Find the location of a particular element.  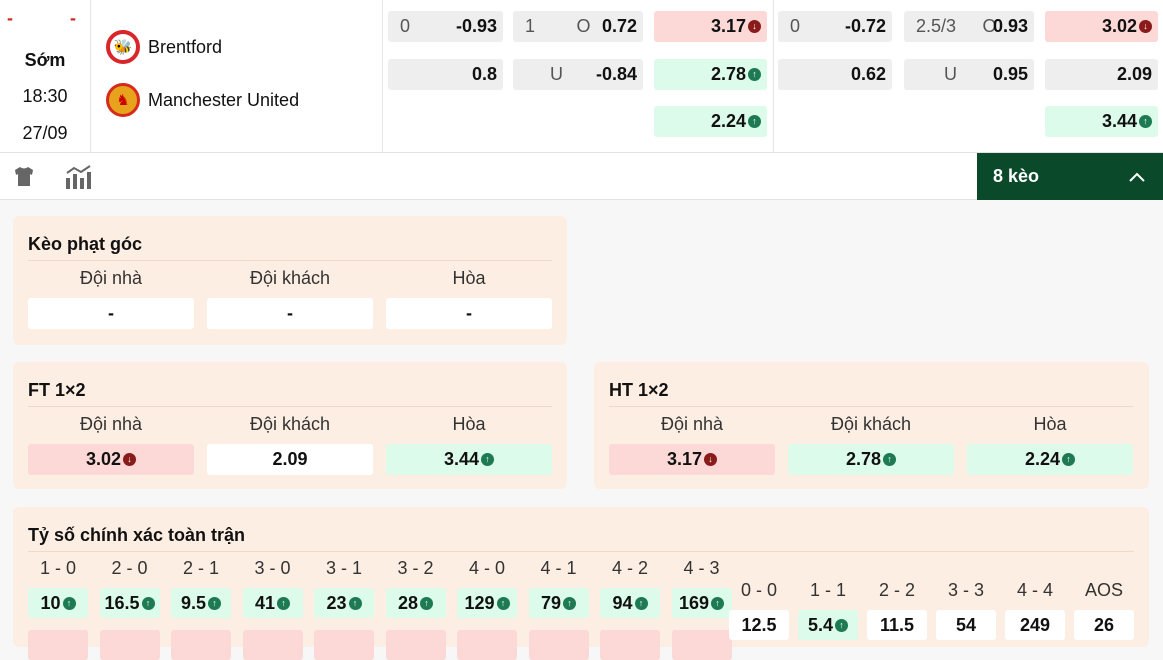

odds-value: 3.17 is located at coordinates (684, 459).